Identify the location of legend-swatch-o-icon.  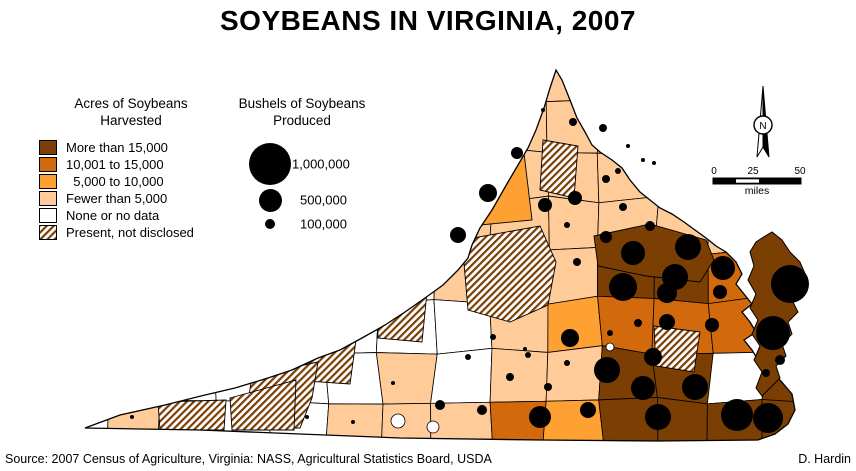
(48, 181).